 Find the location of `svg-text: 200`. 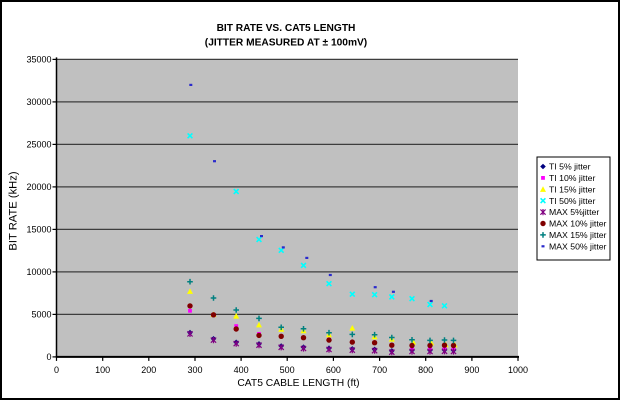

svg-text: 200 is located at coordinates (148, 370).